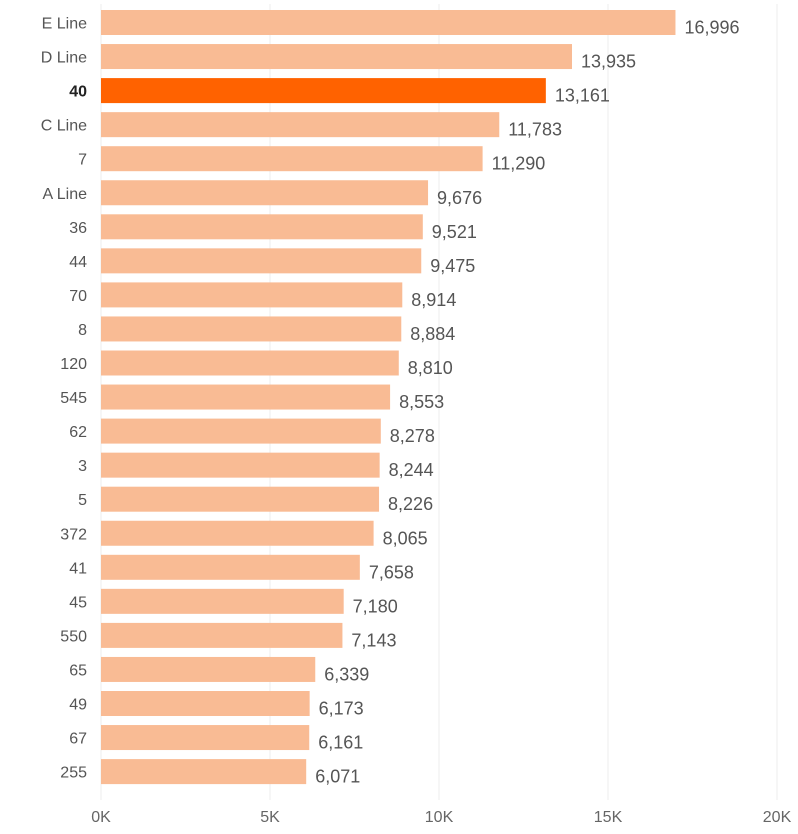 This screenshot has width=798, height=834. What do you see at coordinates (433, 300) in the screenshot?
I see `value-label: 8,914` at bounding box center [433, 300].